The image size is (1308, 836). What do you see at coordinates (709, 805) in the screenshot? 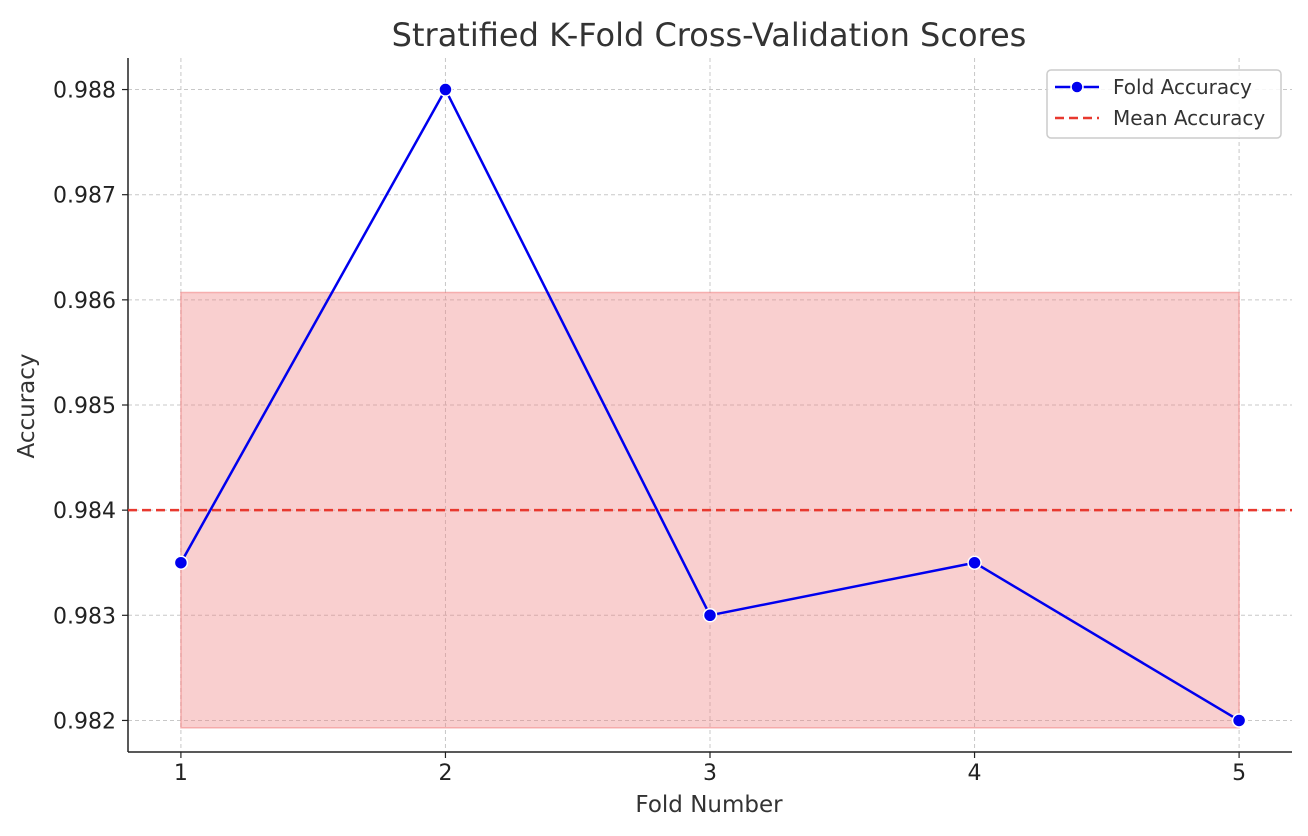
I see `x-axis-label: Fold Number` at bounding box center [709, 805].